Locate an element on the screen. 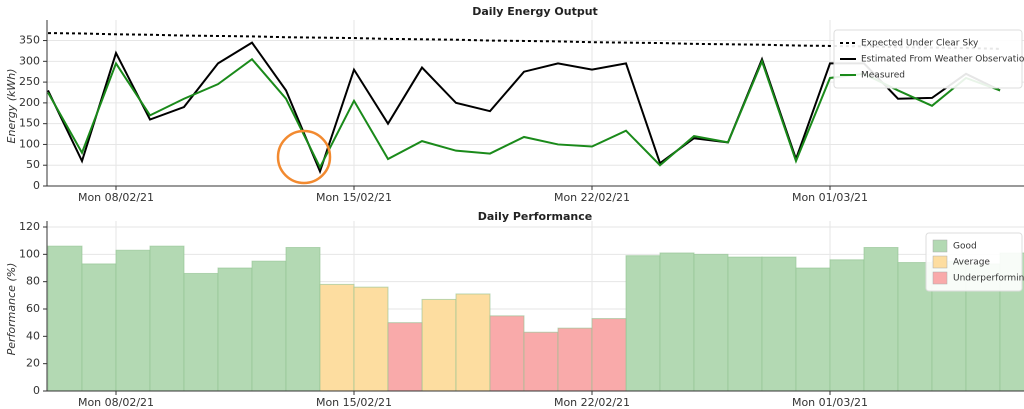 This screenshot has height=409, width=1024. y-tick-label: 50 is located at coordinates (33, 164).